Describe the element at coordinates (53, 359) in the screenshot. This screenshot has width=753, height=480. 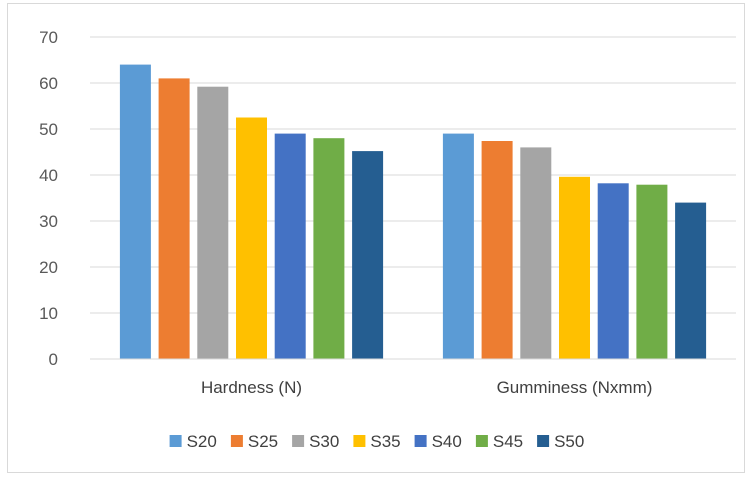
I see `y-tick-label-0: 0` at that location.